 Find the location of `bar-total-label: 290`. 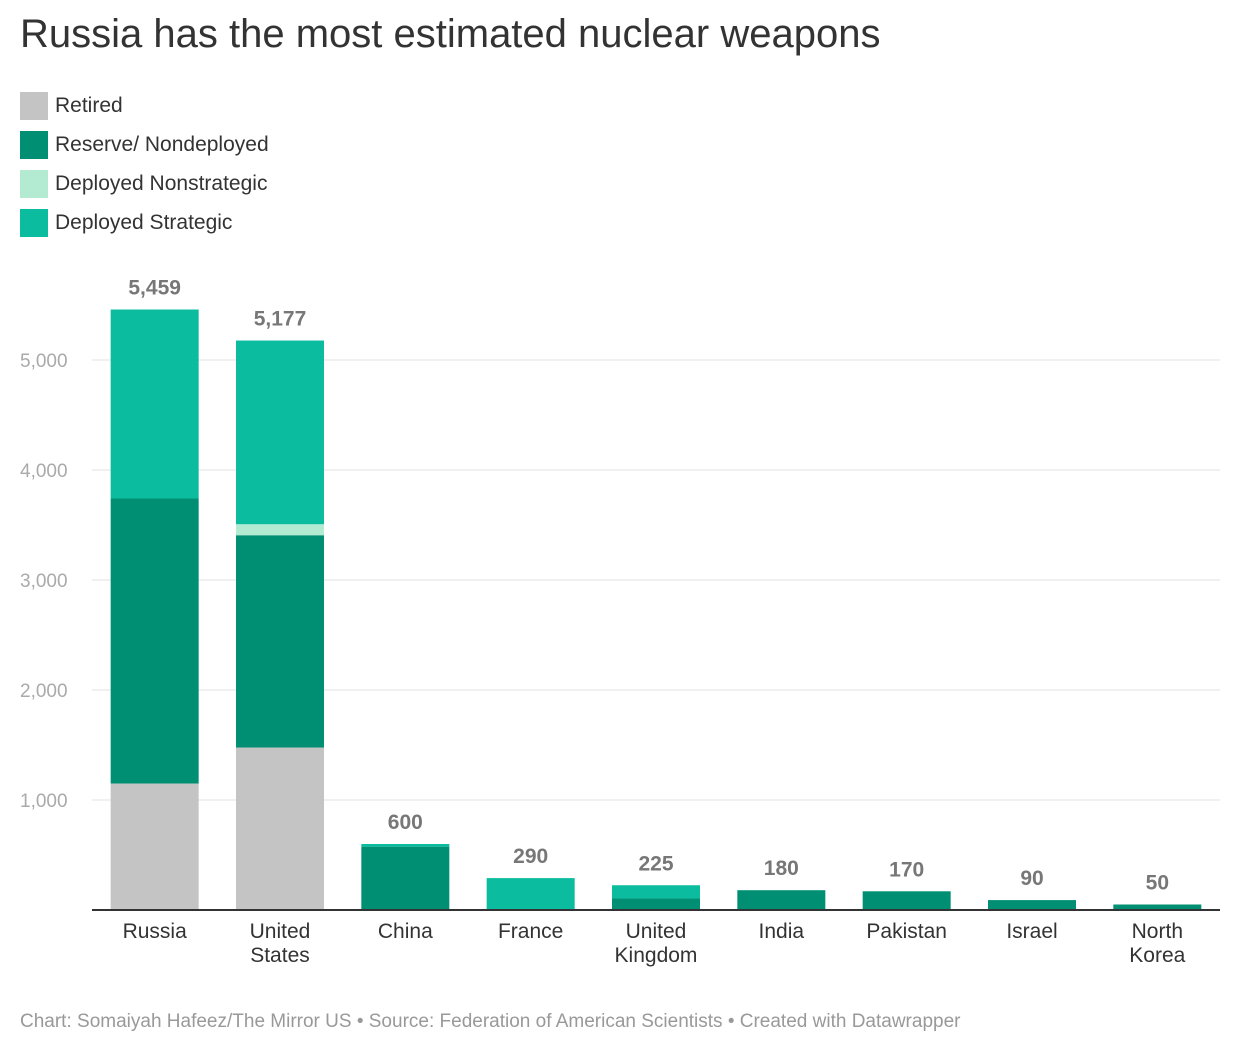

bar-total-label: 290 is located at coordinates (530, 856).